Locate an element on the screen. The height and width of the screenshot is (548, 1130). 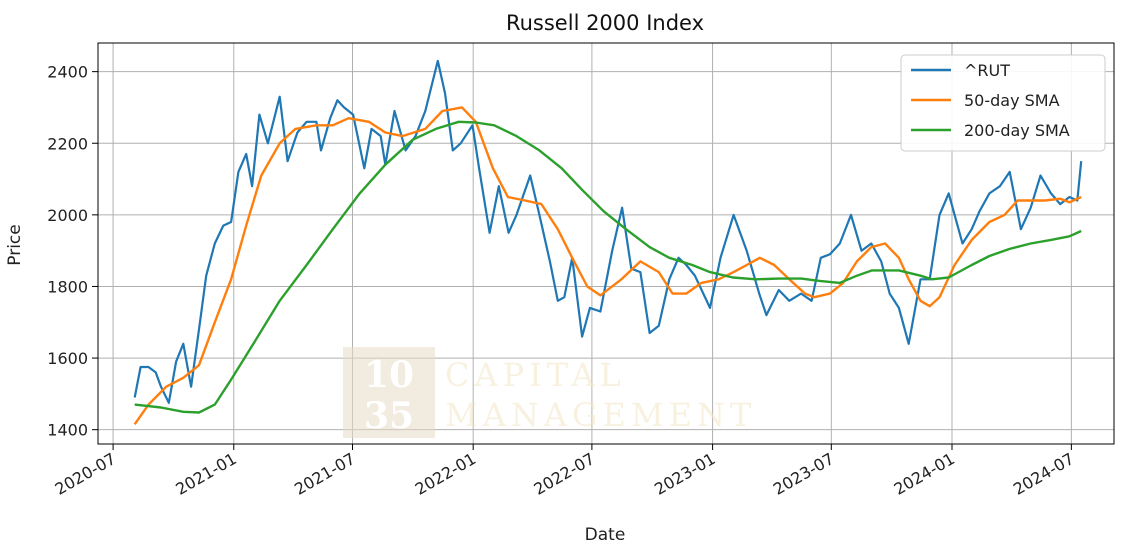
x-tick-label: 2024-01 is located at coordinates (924, 474).